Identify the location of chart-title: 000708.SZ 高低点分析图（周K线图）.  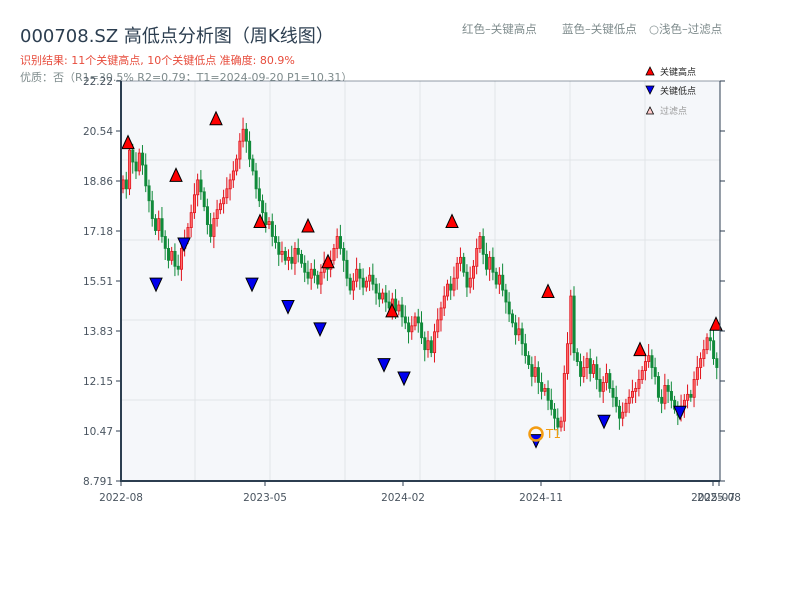
(177, 36).